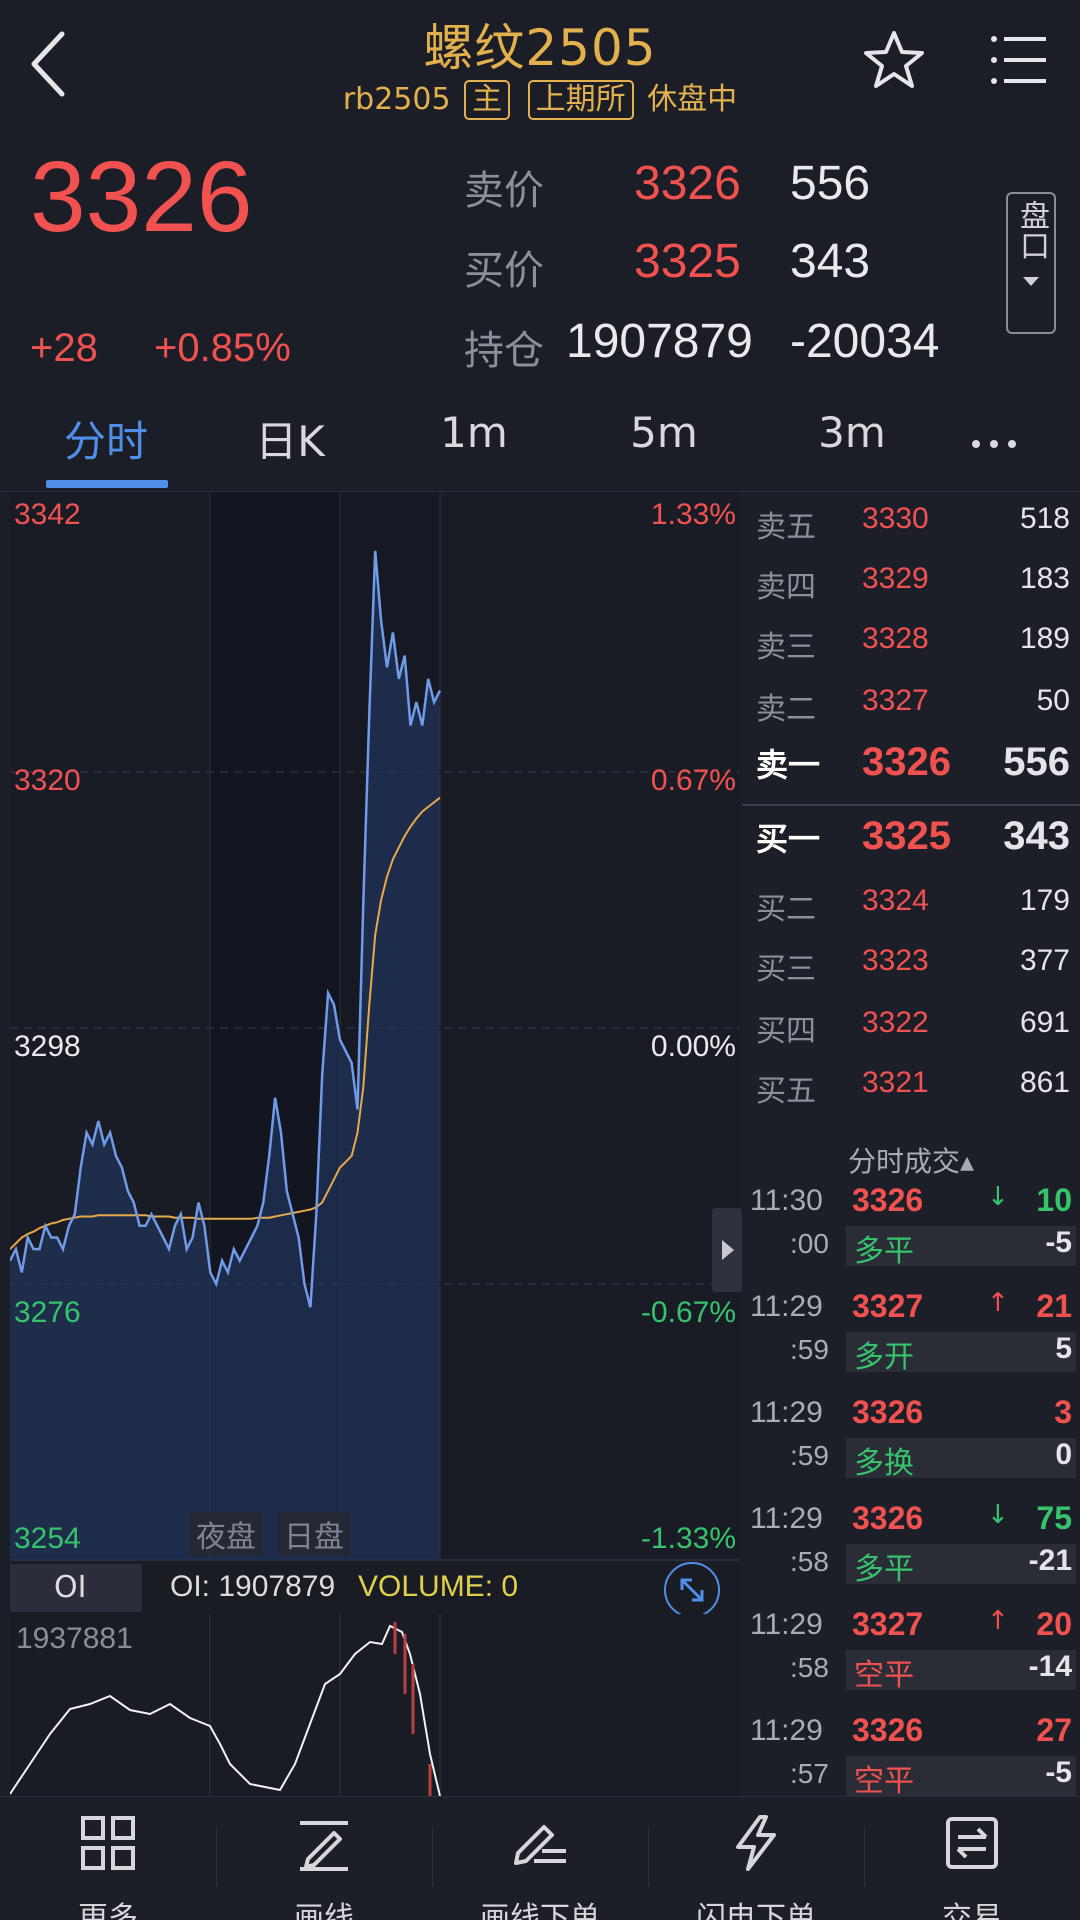 This screenshot has width=1080, height=1920. I want to click on ask-row-label: 卖二, so click(786, 709).